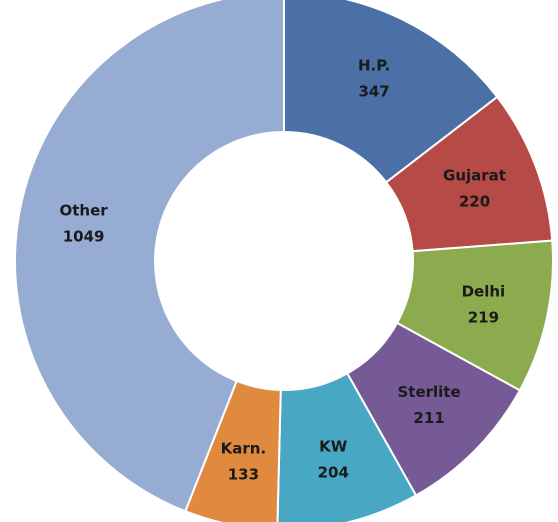 This screenshot has height=522, width=558. Describe the element at coordinates (244, 448) in the screenshot. I see `slice-label: Karn.` at that location.